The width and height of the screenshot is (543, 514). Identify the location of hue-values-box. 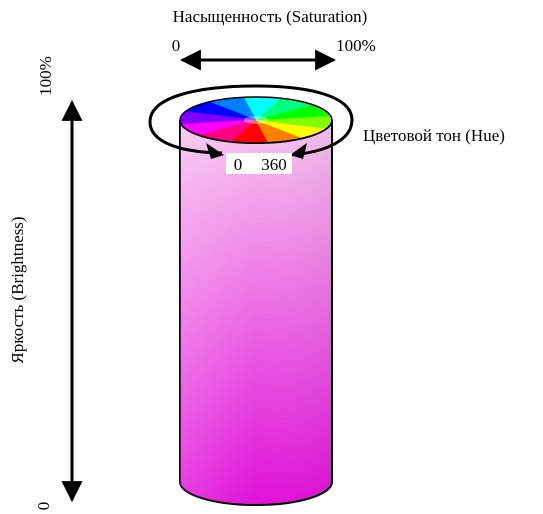
(259, 163).